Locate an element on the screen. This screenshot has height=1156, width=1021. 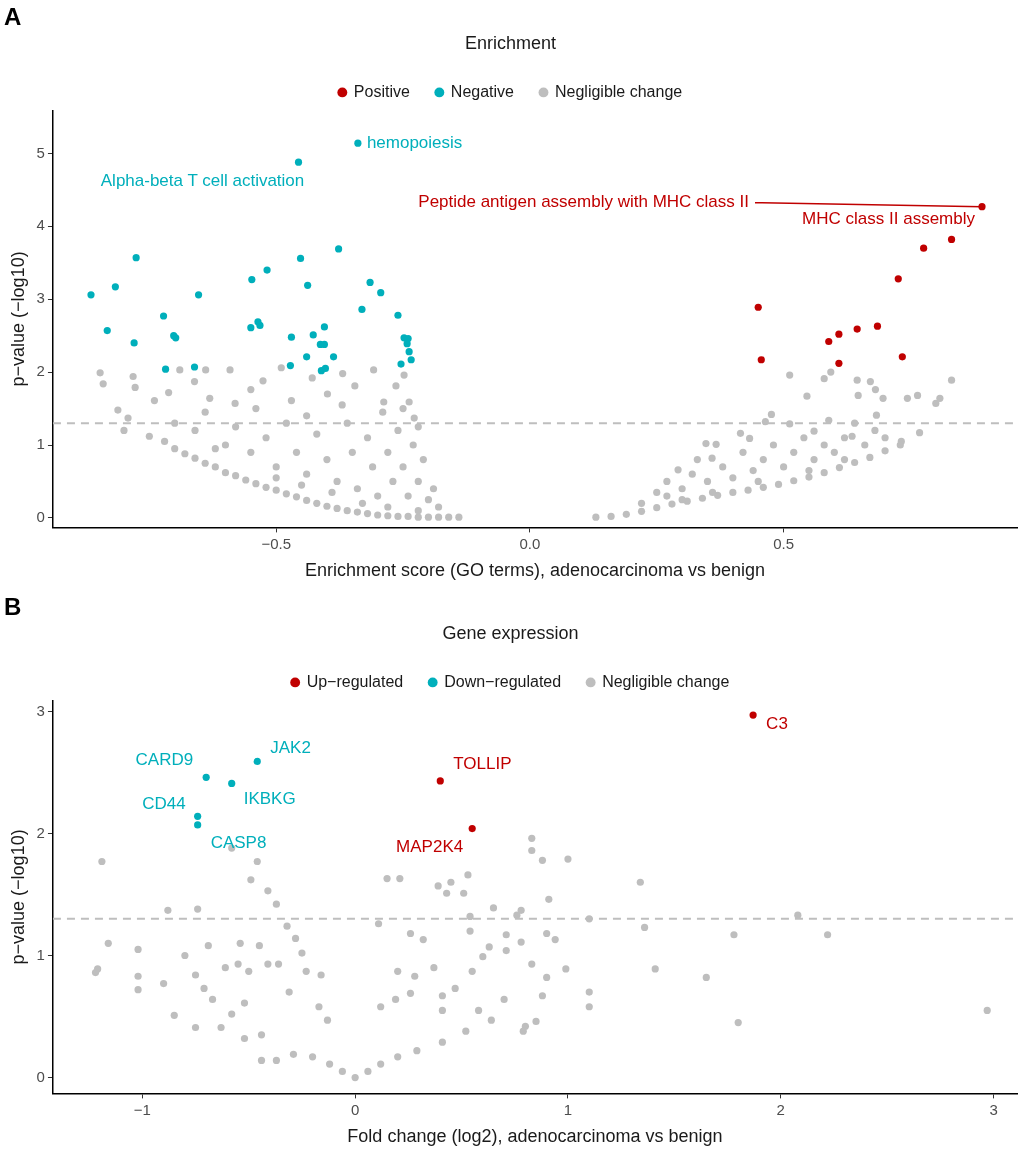
x-tick-label: −1 is located at coordinates (142, 1109).